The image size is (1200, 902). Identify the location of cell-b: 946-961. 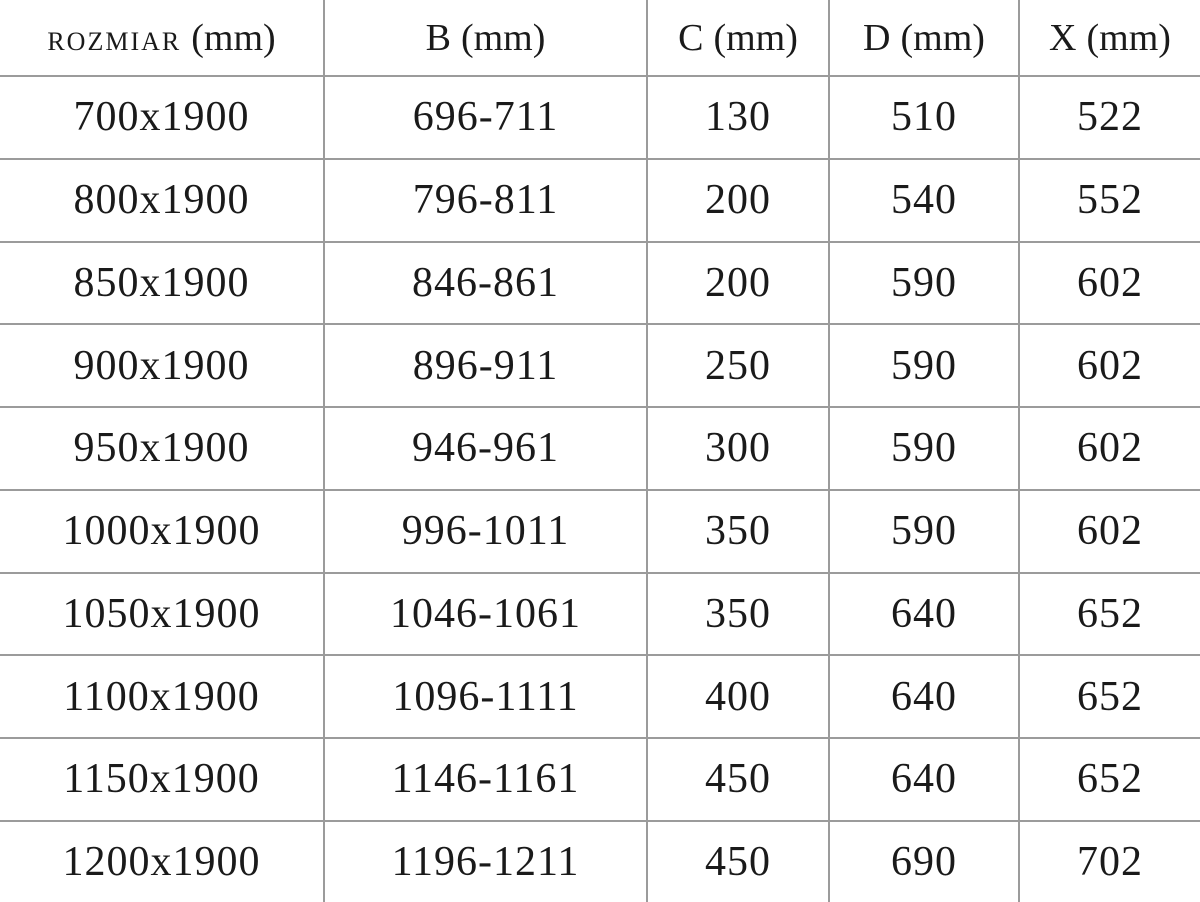
(486, 449).